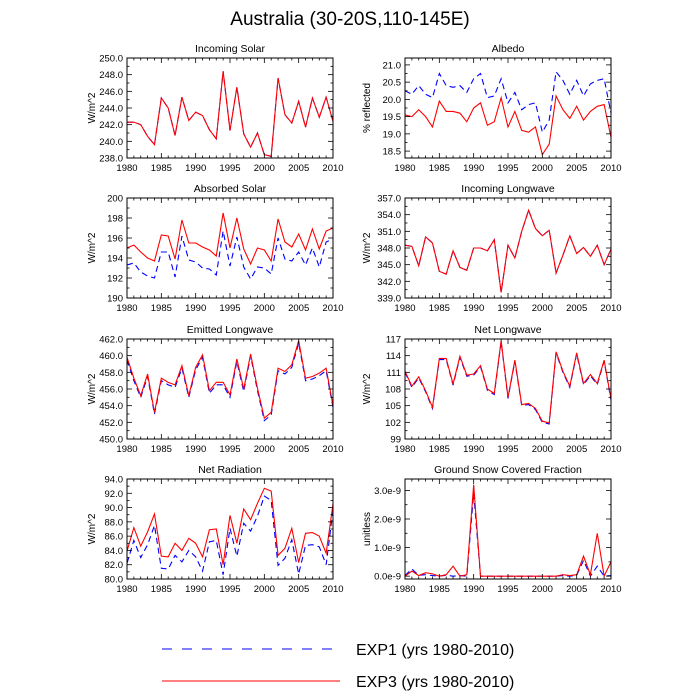  I want to click on y-tick-label: 357.0, so click(389, 199).